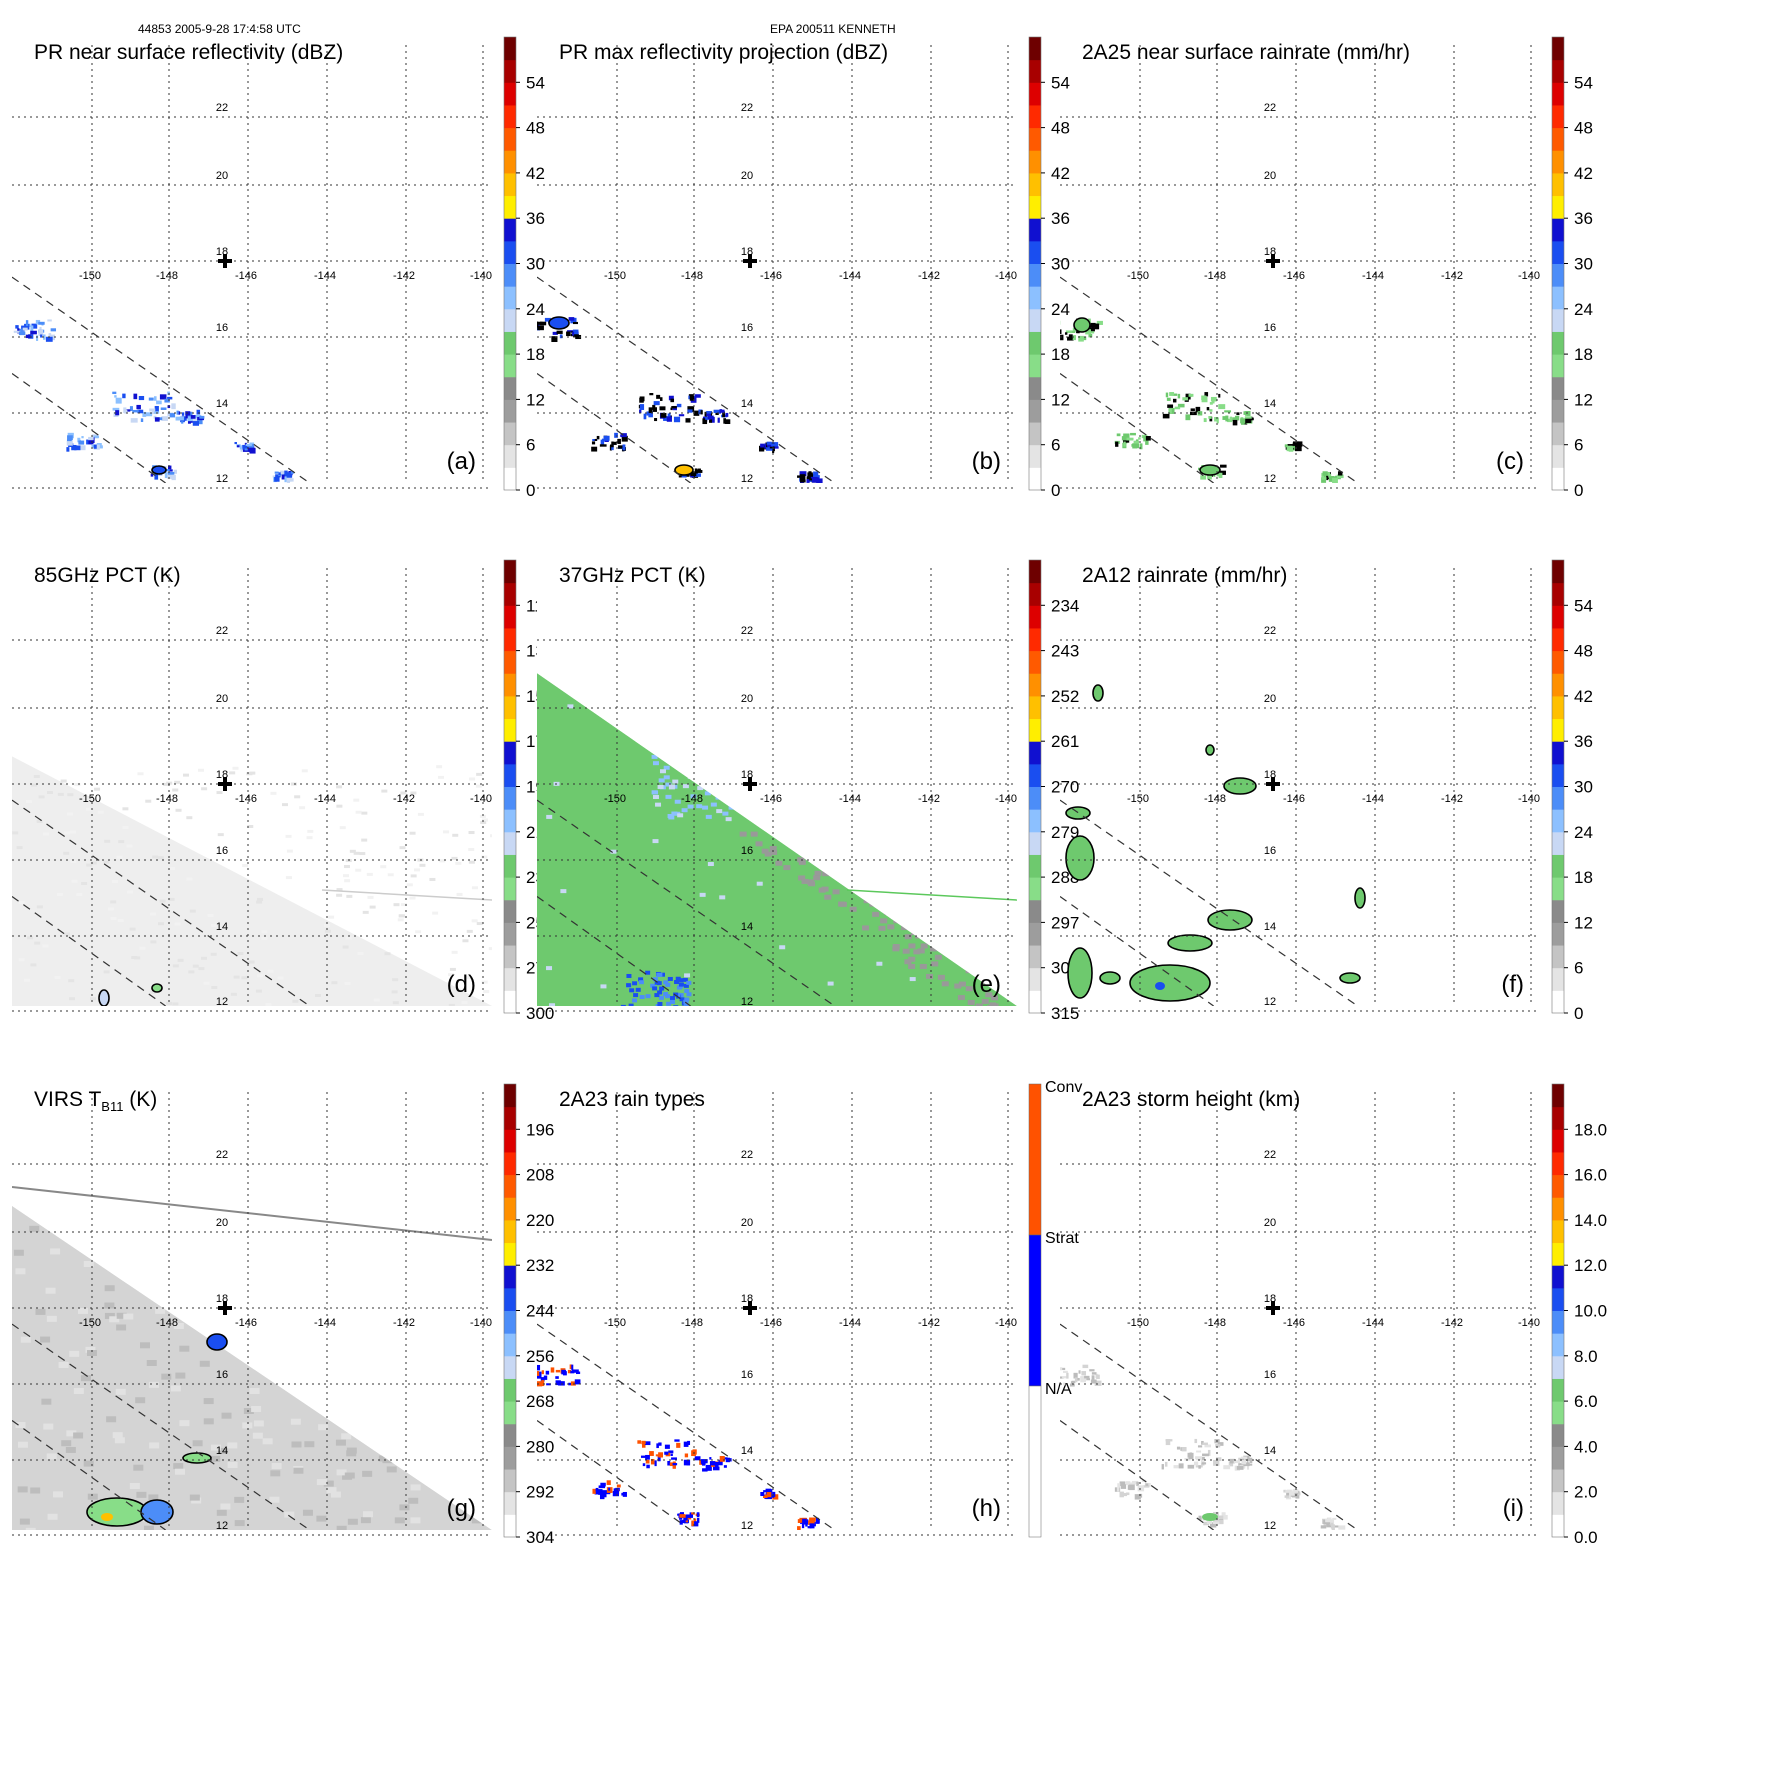  I want to click on latitude-tick-label: 16, so click(1270, 1375).